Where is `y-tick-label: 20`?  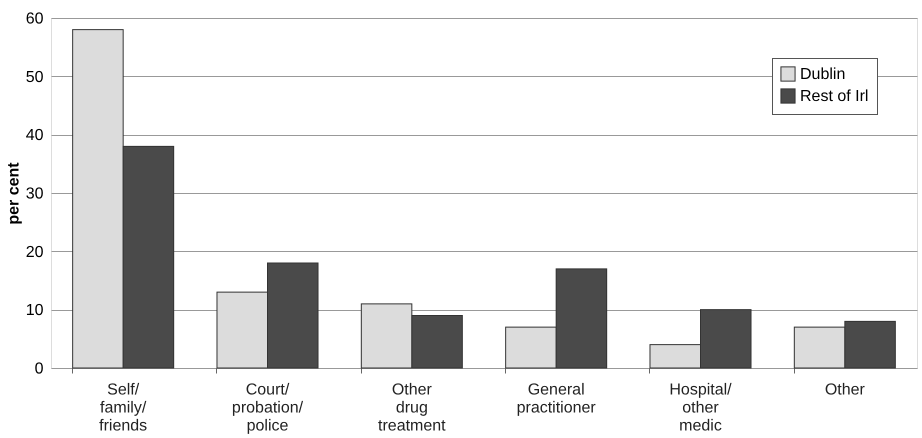
y-tick-label: 20 is located at coordinates (35, 252).